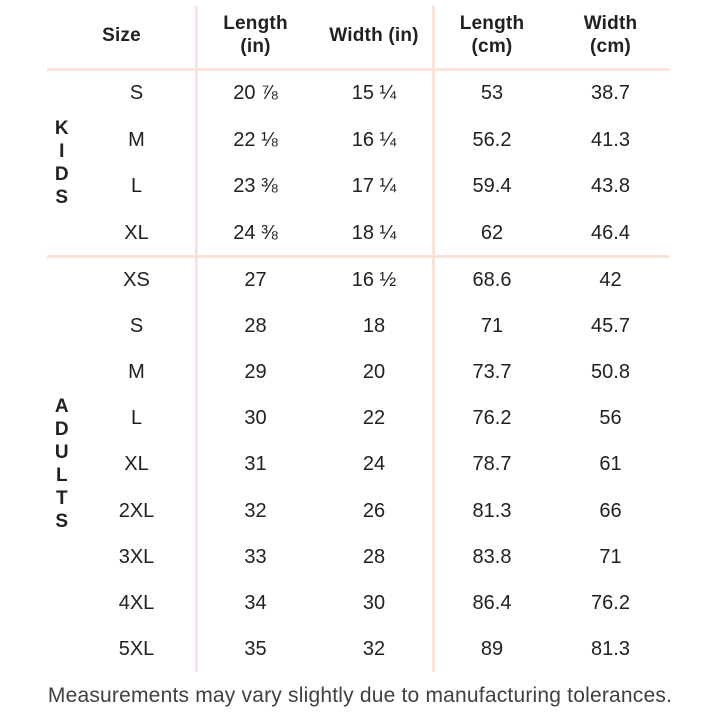 This screenshot has width=720, height=720. I want to click on cell-width-cm: 46.4, so click(610, 233).